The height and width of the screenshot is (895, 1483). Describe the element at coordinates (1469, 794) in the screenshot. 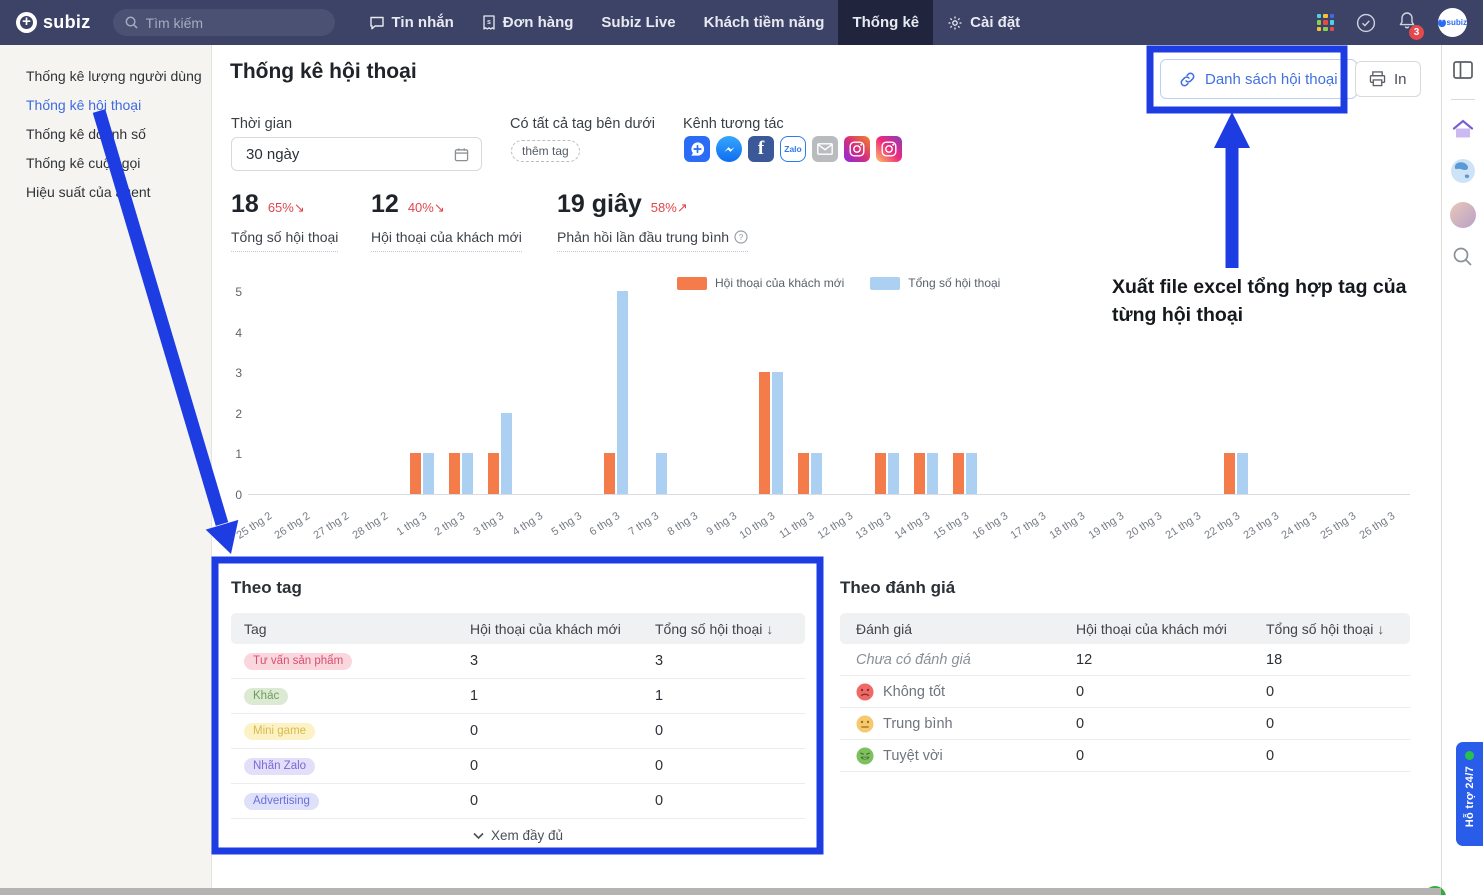

I see `support-247-tab: Hỗ trợ 24/7` at that location.